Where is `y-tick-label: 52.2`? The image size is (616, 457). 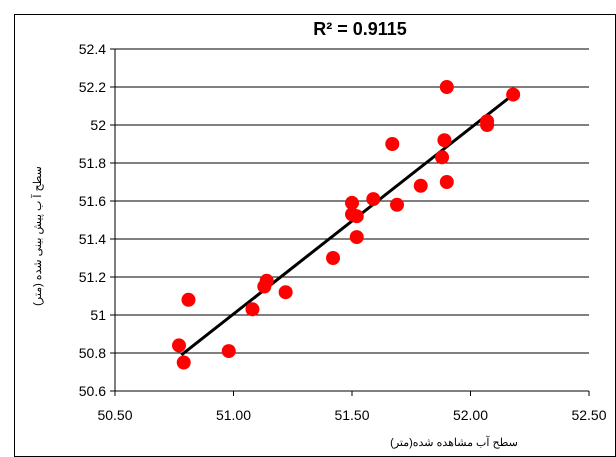 y-tick-label: 52.2 is located at coordinates (92, 87).